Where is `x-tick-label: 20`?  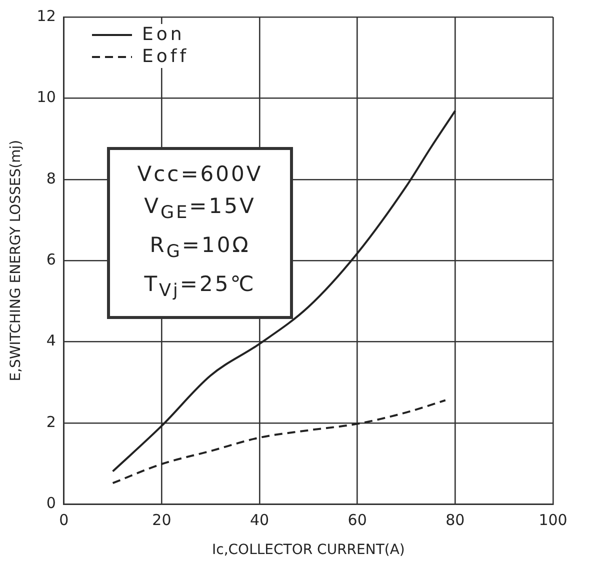 x-tick-label: 20 is located at coordinates (162, 520).